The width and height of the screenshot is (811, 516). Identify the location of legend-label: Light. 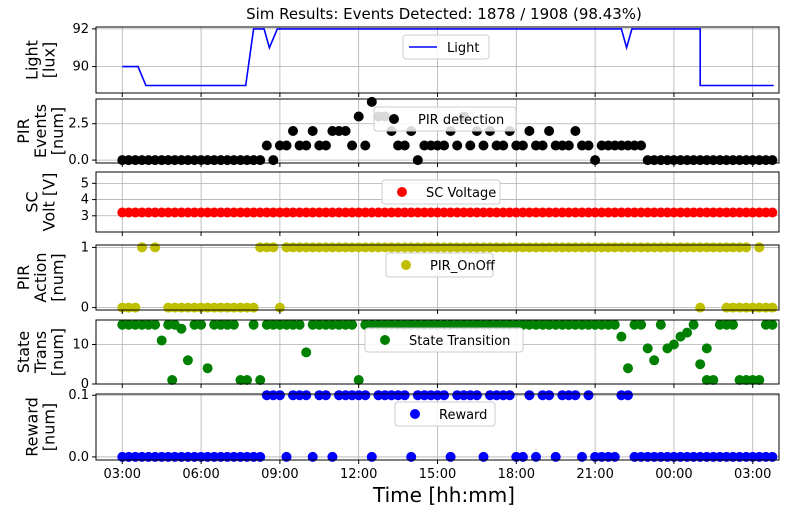
(463, 48).